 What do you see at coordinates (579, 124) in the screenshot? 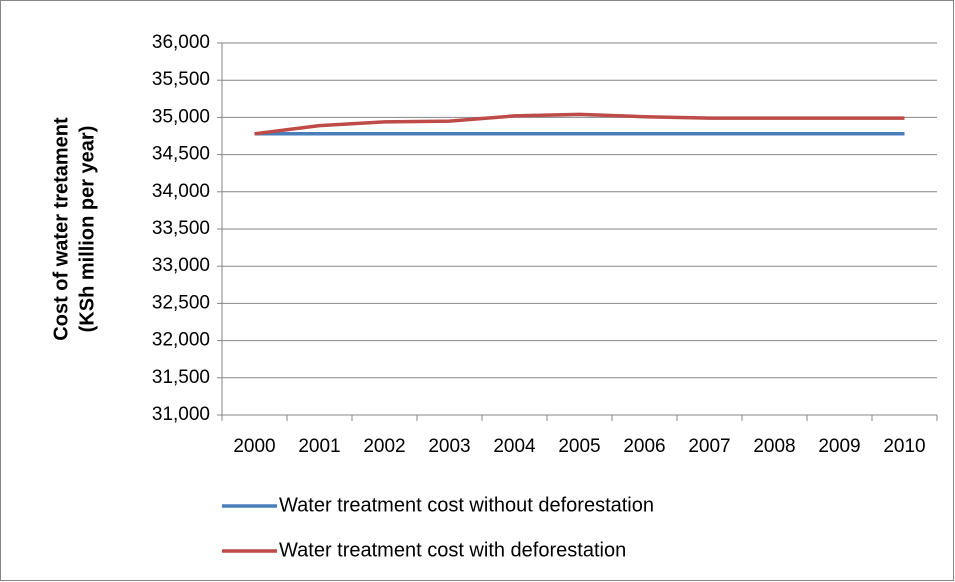
I see `series-line` at bounding box center [579, 124].